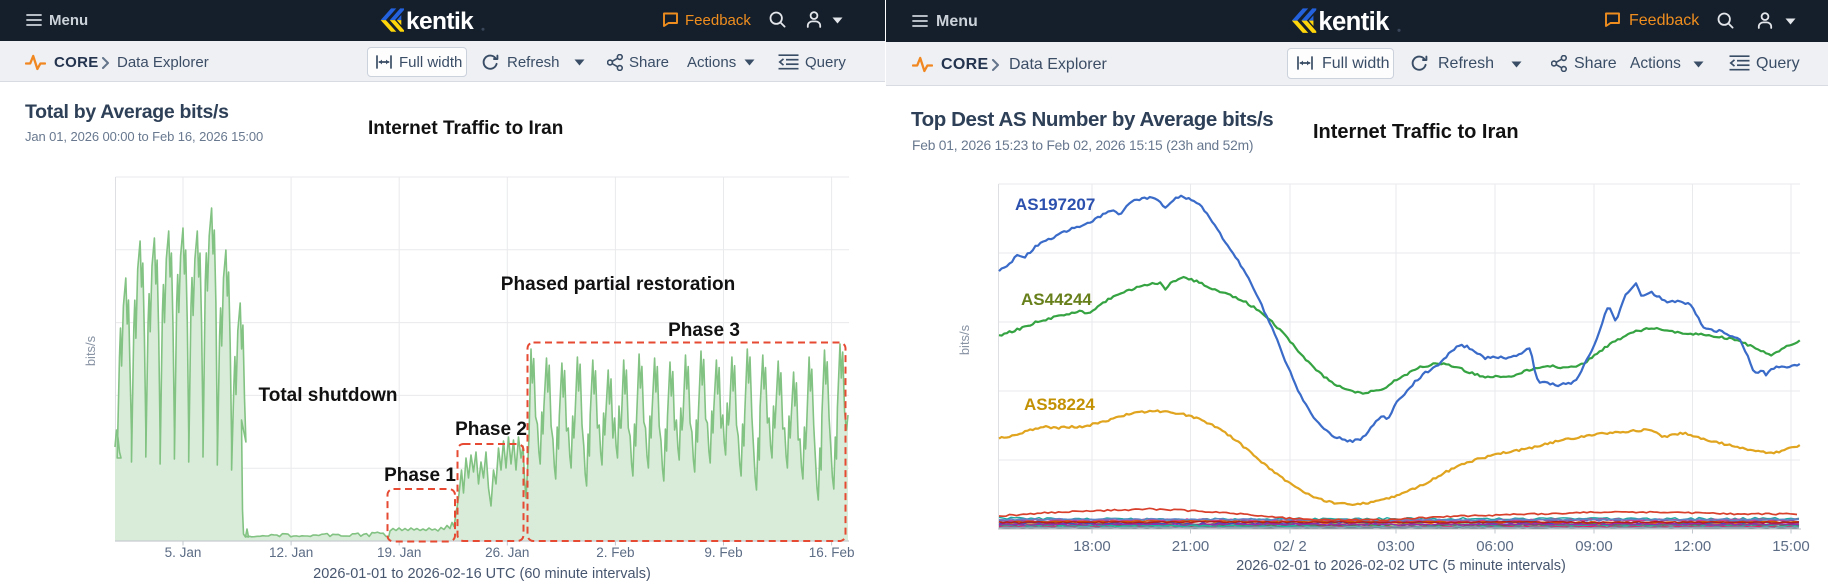 Image resolution: width=1828 pixels, height=587 pixels. Describe the element at coordinates (615, 552) in the screenshot. I see `svg-text: 2. Feb` at that location.